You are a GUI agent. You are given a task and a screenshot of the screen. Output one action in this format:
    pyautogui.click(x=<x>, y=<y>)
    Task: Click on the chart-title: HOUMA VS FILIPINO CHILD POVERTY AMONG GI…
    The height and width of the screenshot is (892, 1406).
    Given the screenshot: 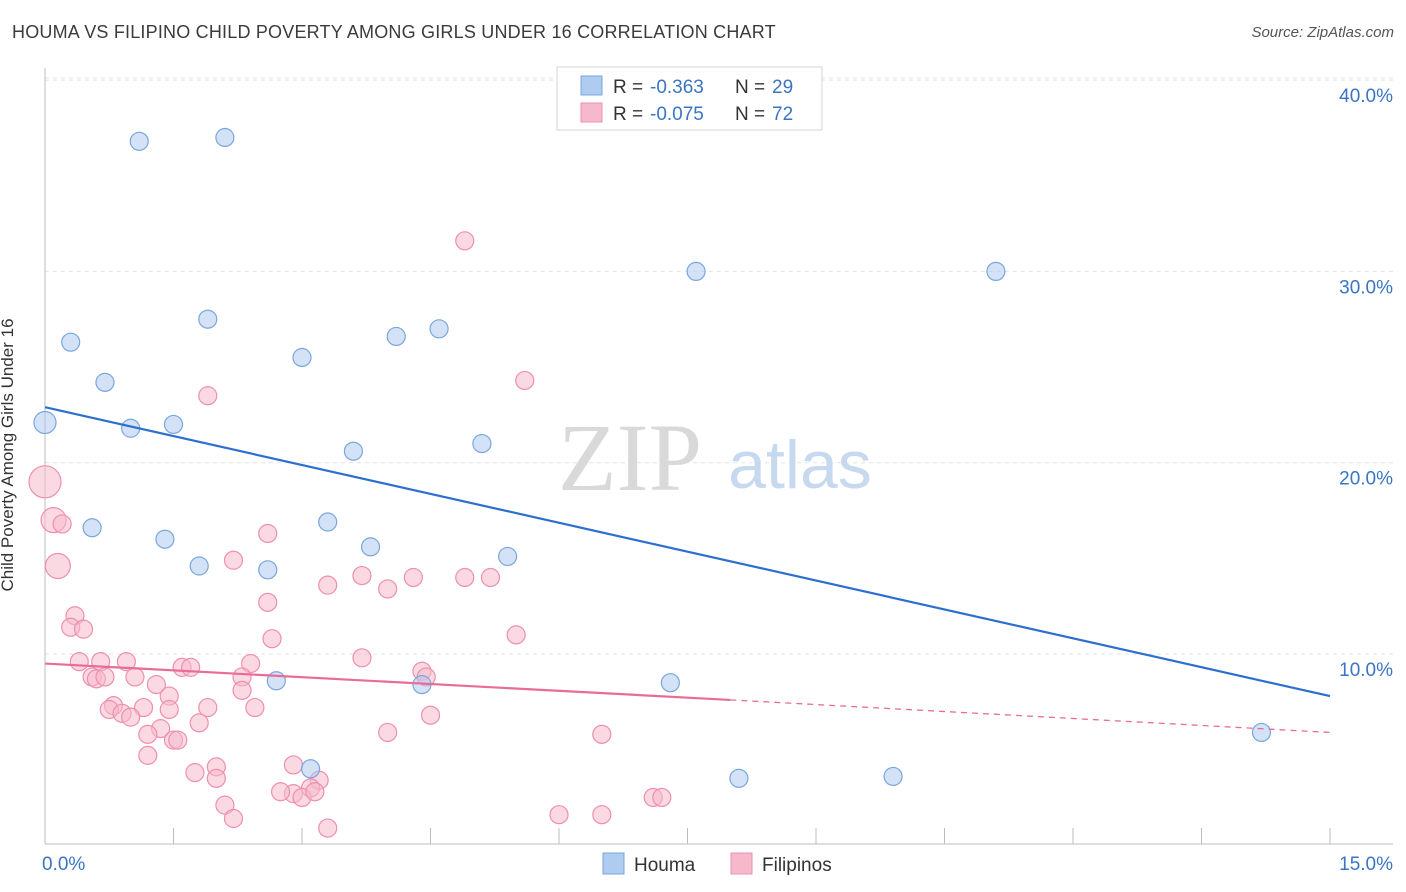 What is the action you would take?
    pyautogui.click(x=394, y=32)
    